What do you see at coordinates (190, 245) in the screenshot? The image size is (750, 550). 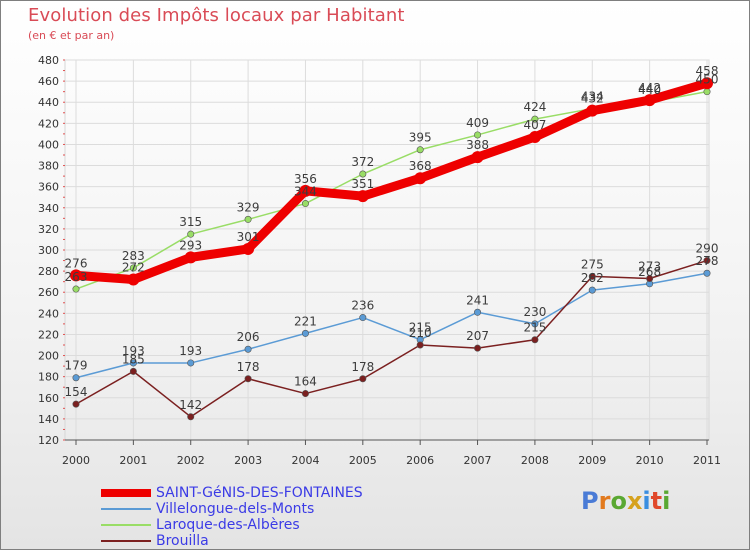 I see `data-label: 293` at bounding box center [190, 245].